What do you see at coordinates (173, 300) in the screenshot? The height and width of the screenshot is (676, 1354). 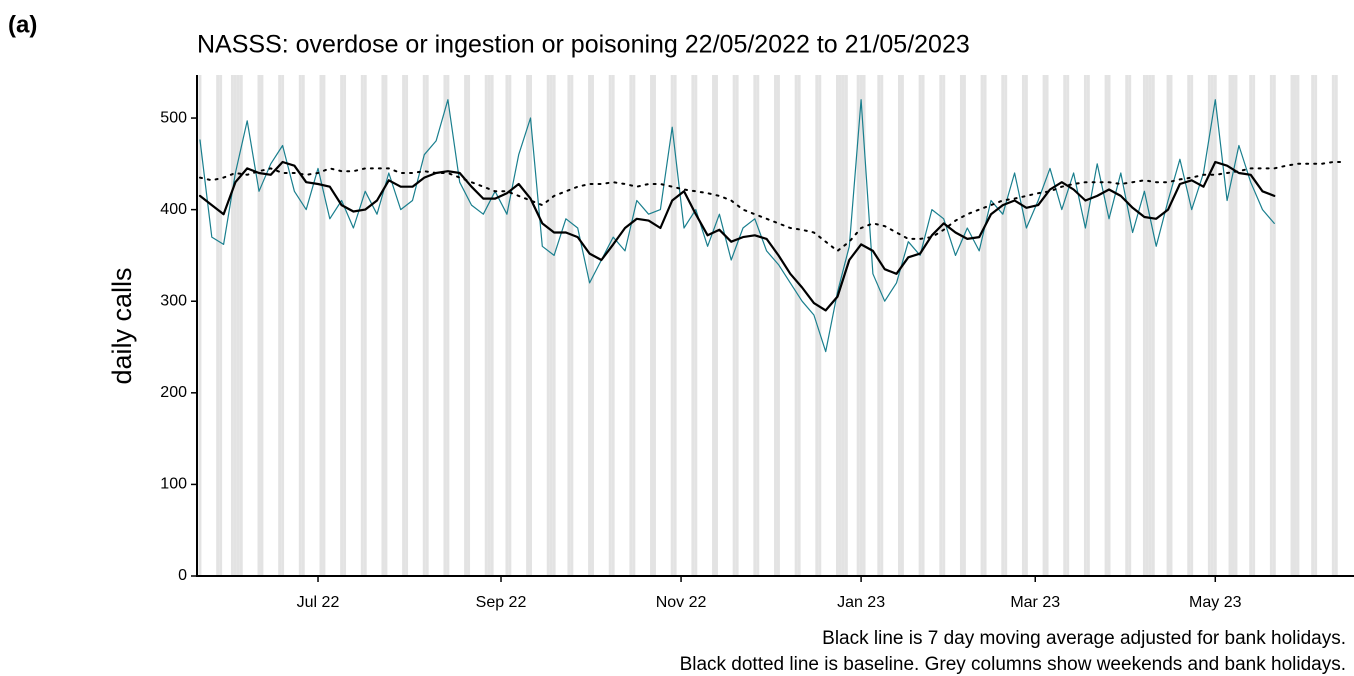 I see `y-tick-label: 300` at bounding box center [173, 300].